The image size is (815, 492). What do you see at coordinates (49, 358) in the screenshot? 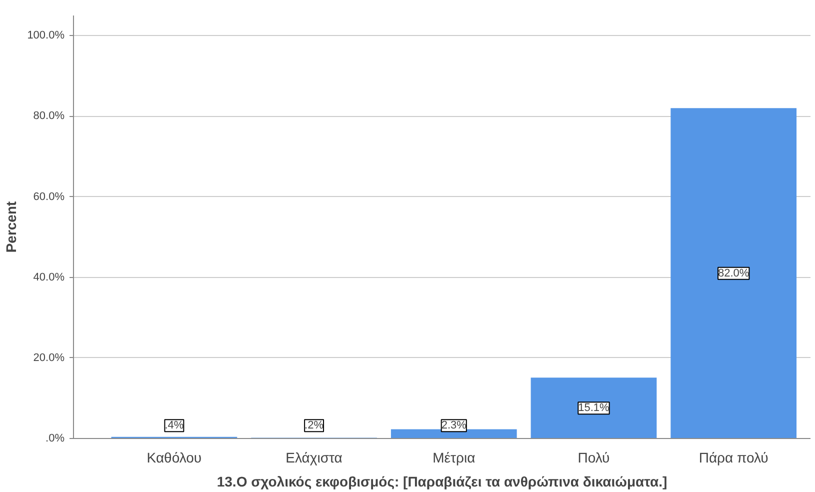
I see `y-tick-label: 20.0%` at bounding box center [49, 358].